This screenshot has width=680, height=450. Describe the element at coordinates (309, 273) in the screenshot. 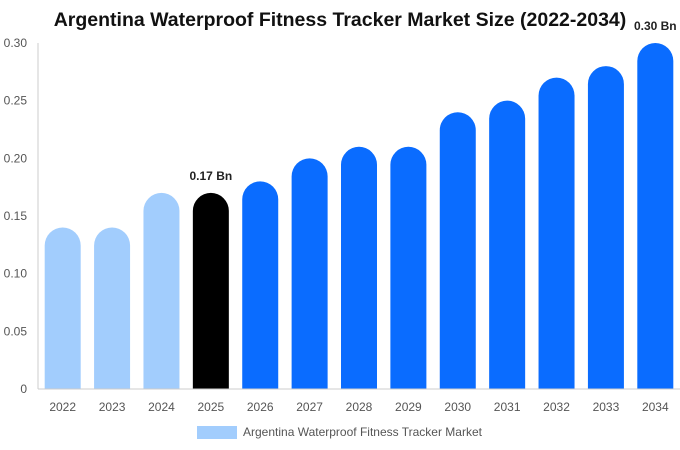

I see `bar-2027` at that location.